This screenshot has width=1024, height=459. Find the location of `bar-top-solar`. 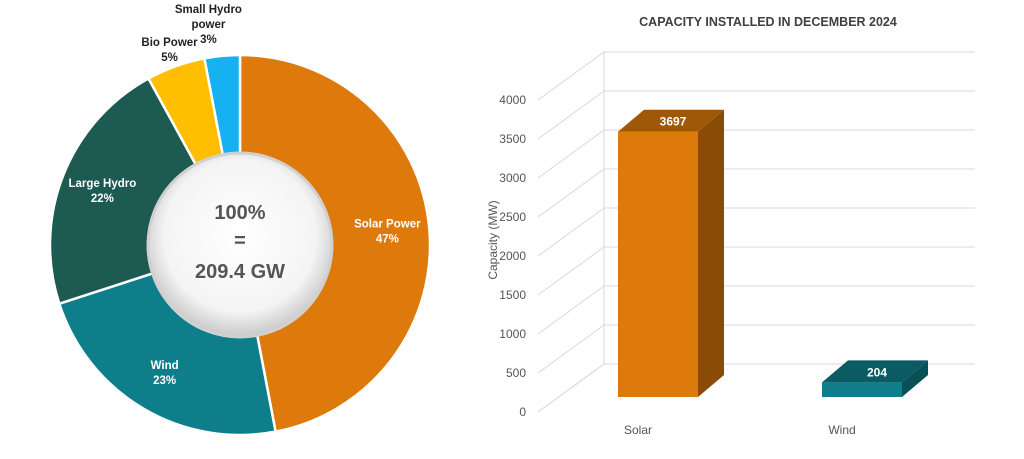

bar-top-solar is located at coordinates (671, 120).